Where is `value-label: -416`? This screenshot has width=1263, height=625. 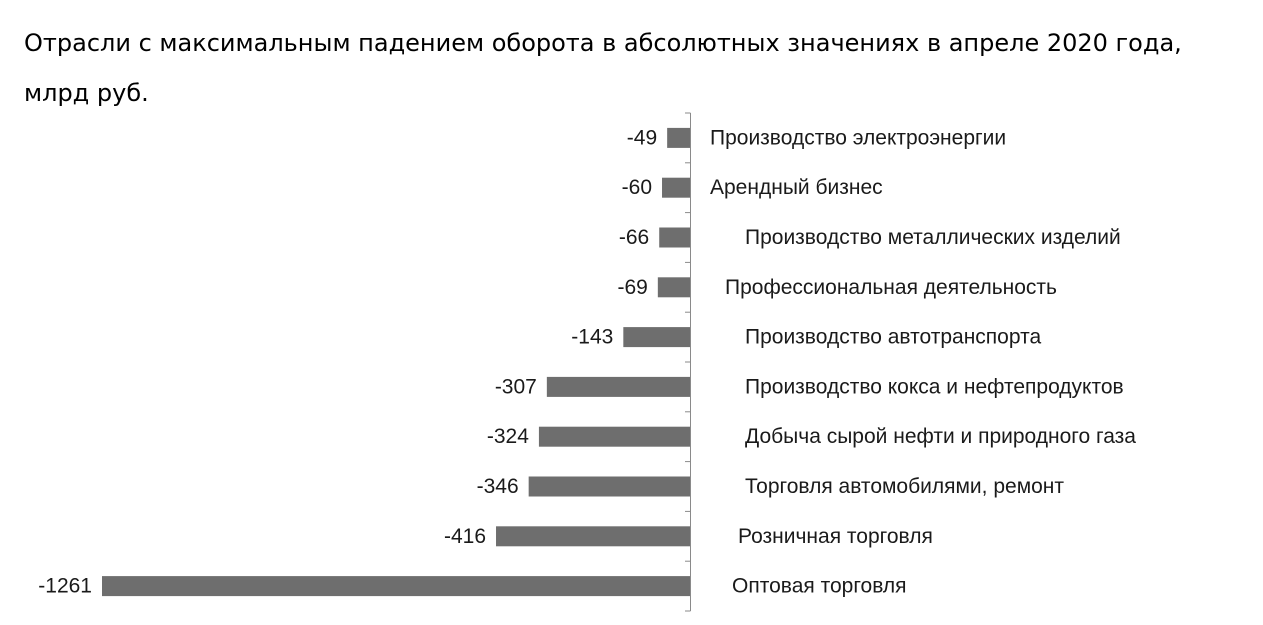 value-label: -416 is located at coordinates (465, 536).